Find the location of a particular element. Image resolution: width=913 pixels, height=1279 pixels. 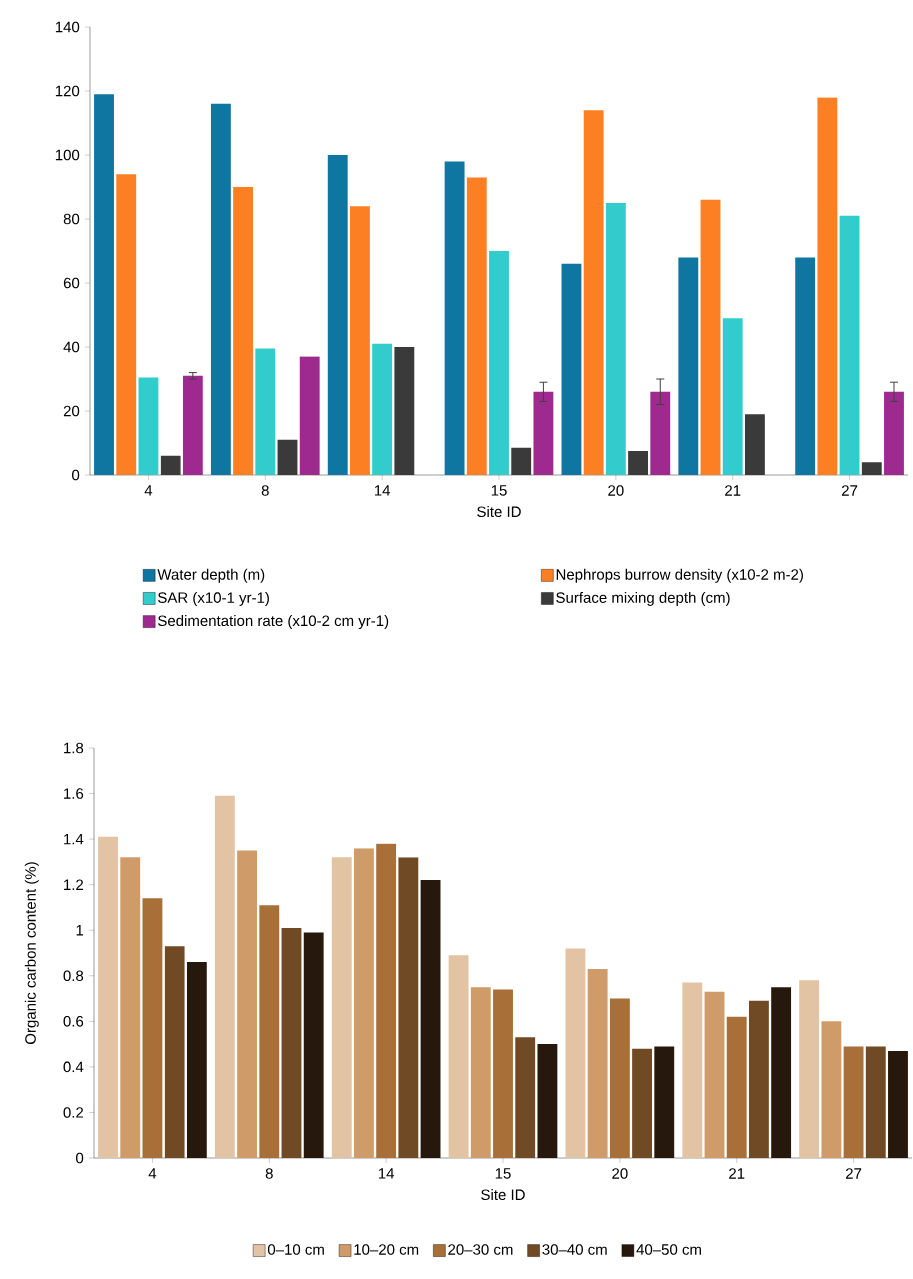

y-tick-label: 1.4 is located at coordinates (74, 839).